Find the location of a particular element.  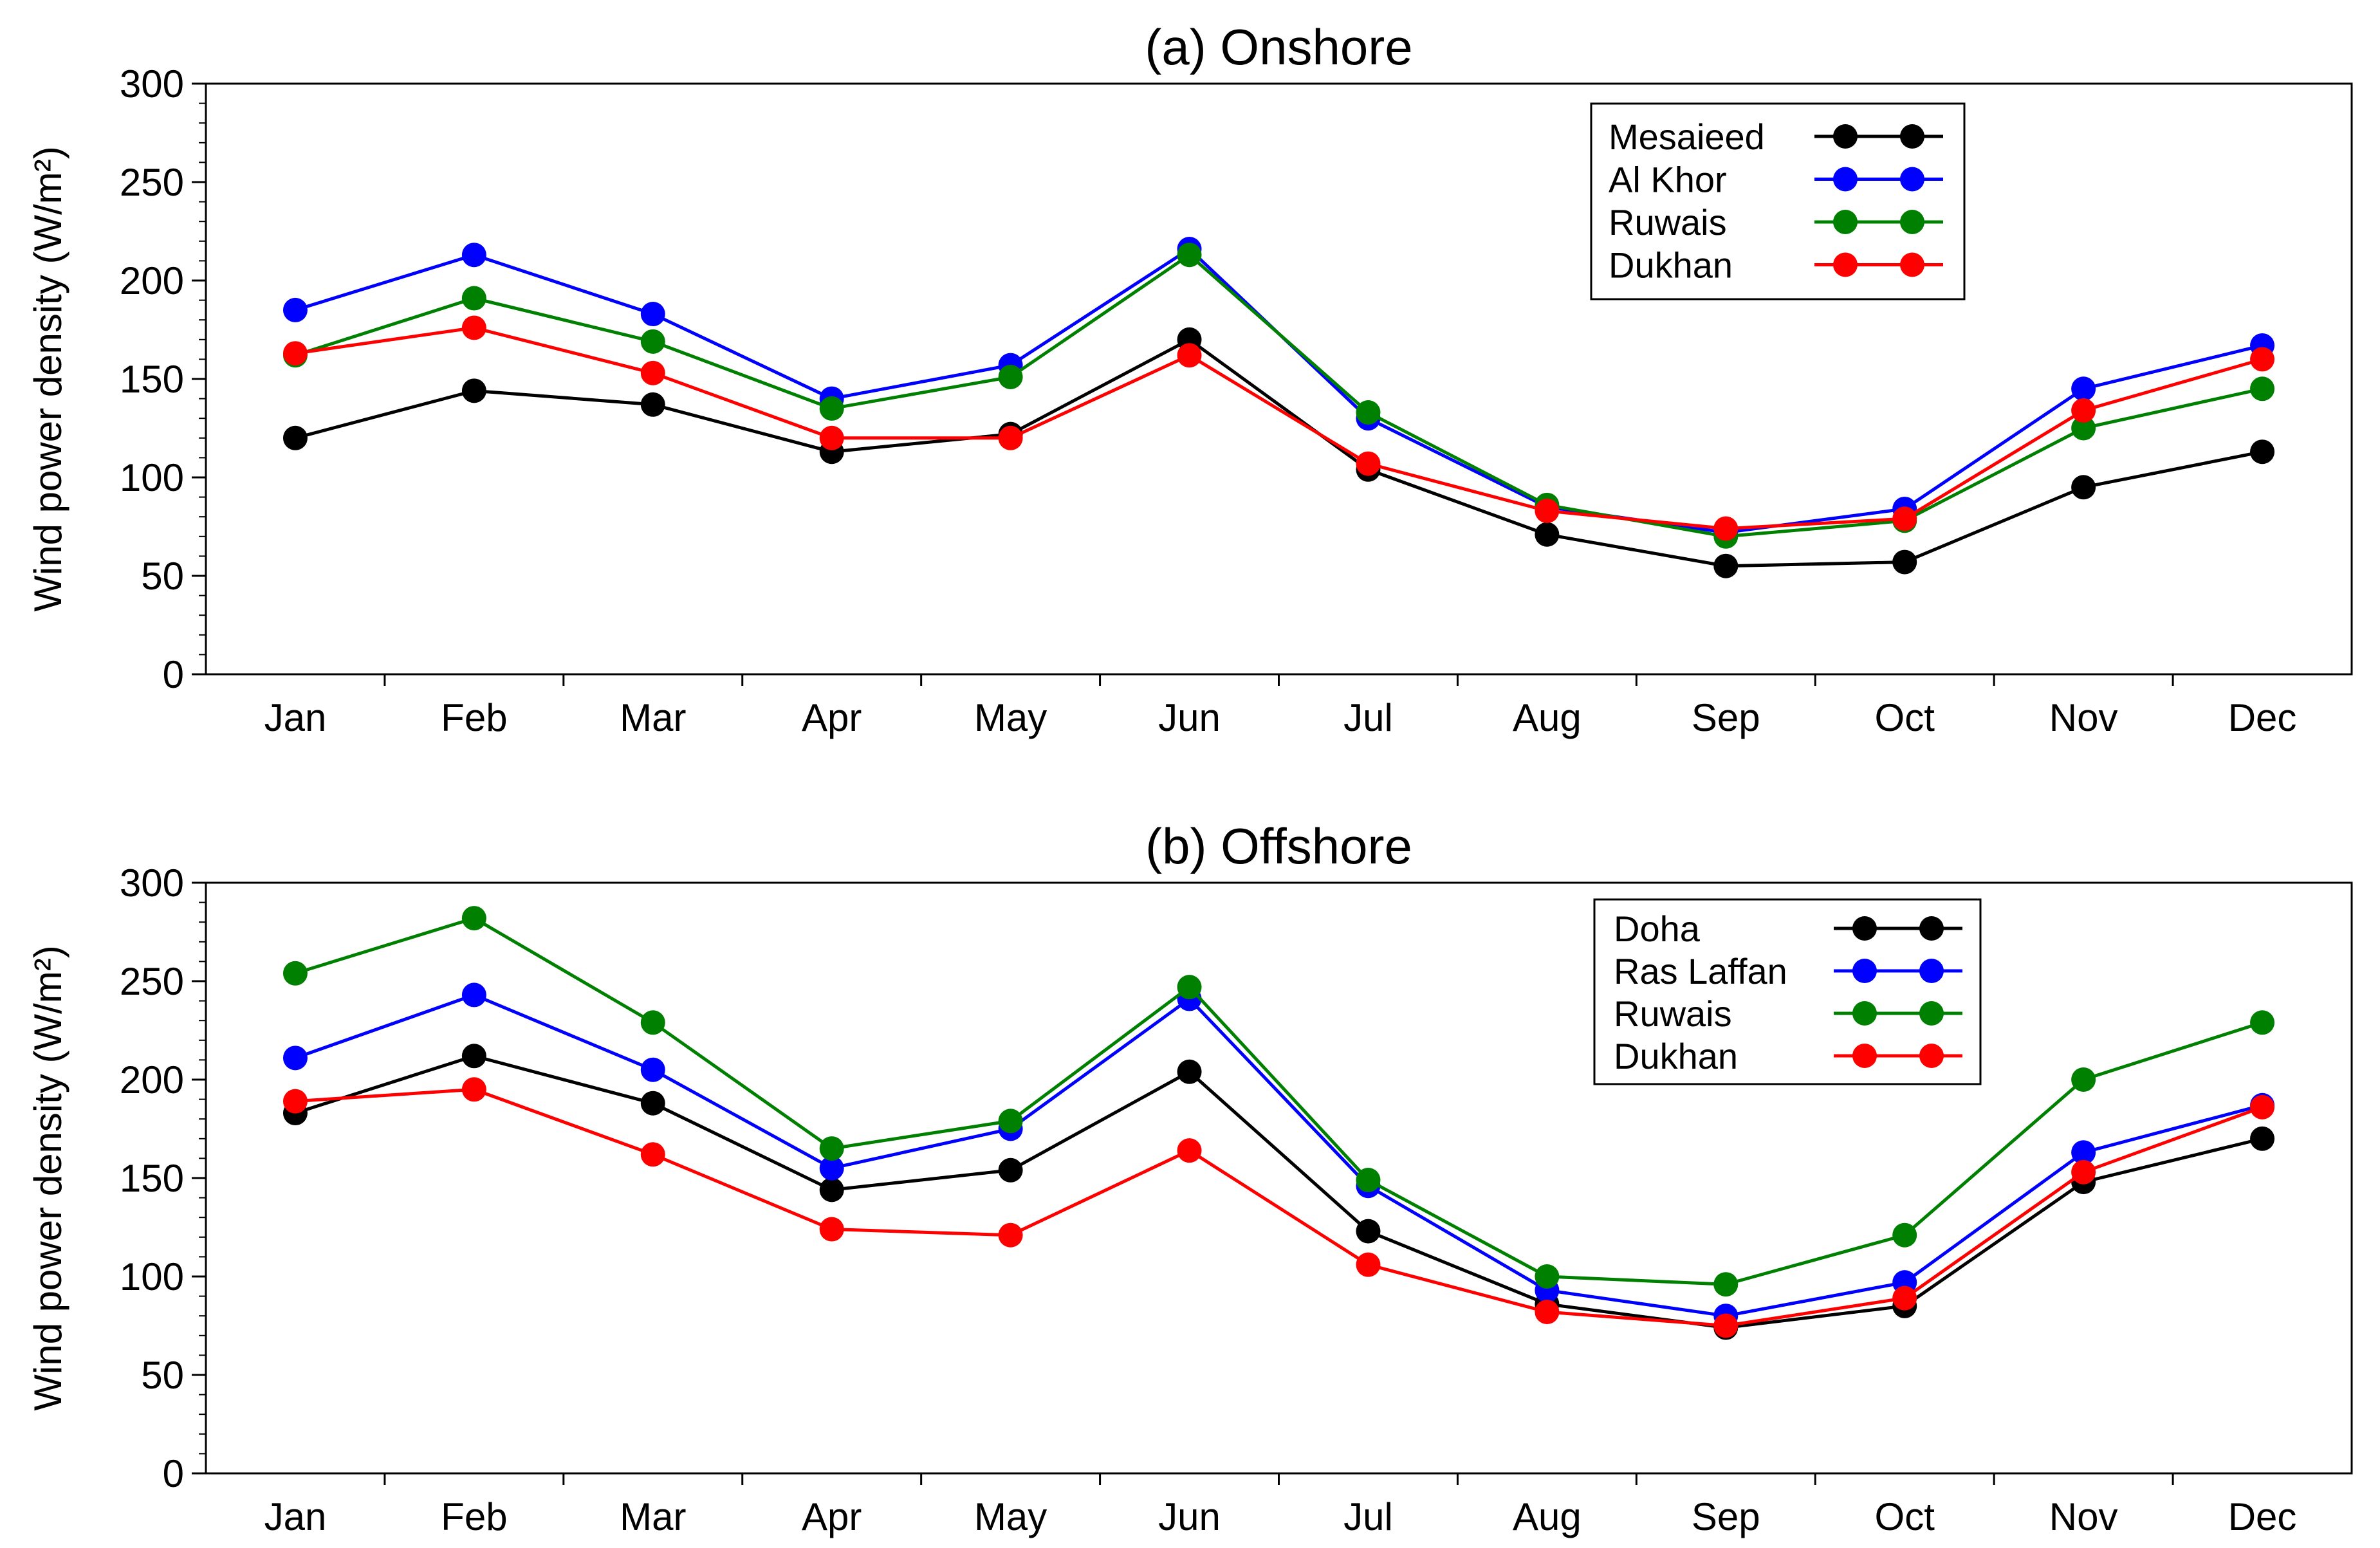

x-tick-label: May is located at coordinates (1010, 1517).